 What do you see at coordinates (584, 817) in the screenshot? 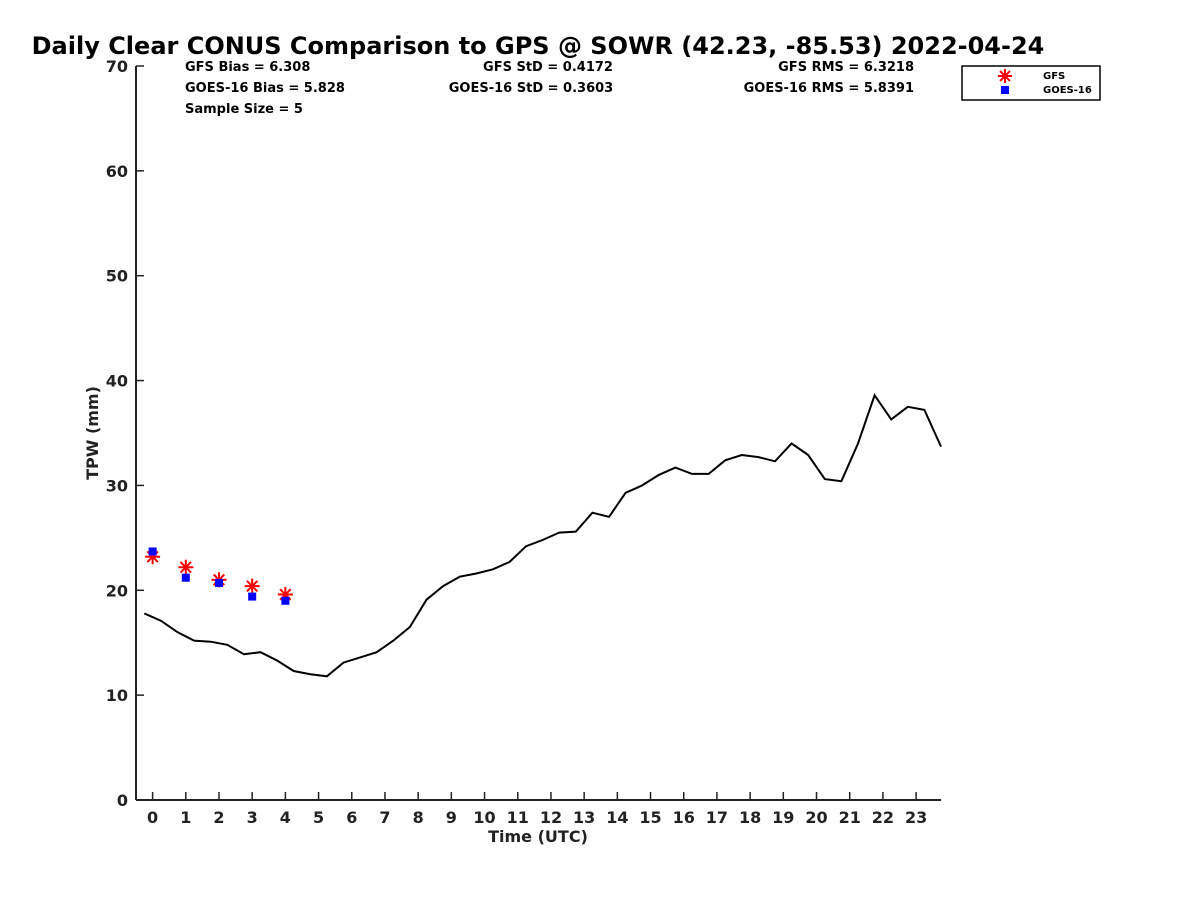
I see `x-tick-label: 13` at bounding box center [584, 817].